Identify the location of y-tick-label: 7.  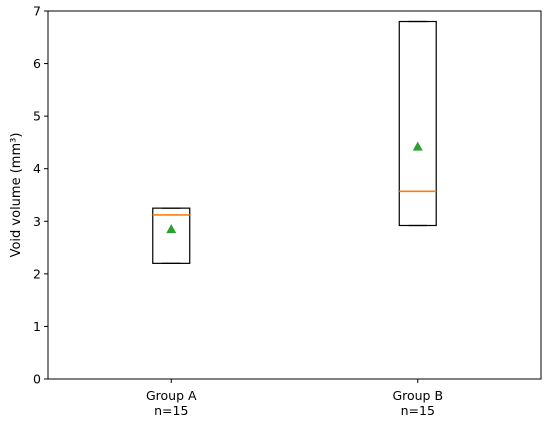
(37, 11).